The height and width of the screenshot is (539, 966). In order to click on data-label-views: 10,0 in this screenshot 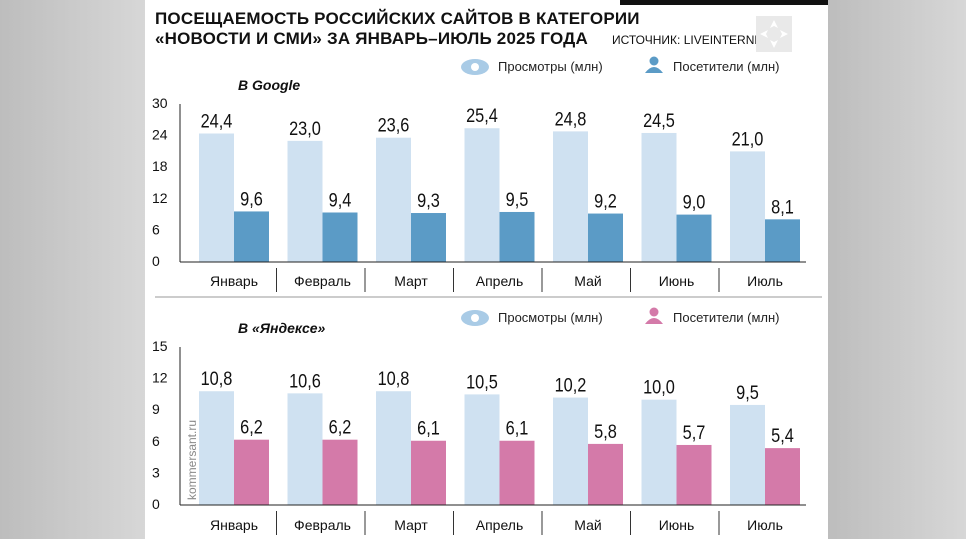, I will do `click(659, 387)`.